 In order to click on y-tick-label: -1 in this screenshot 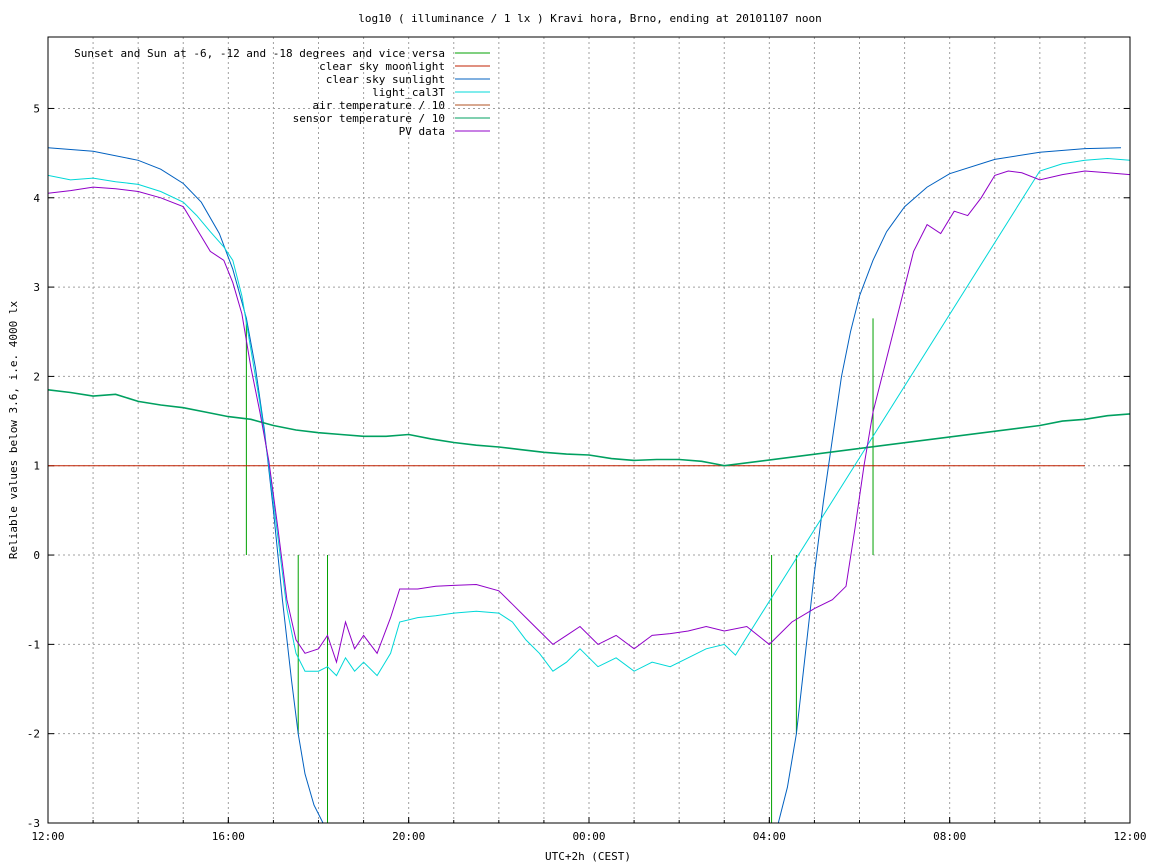, I will do `click(33, 644)`.